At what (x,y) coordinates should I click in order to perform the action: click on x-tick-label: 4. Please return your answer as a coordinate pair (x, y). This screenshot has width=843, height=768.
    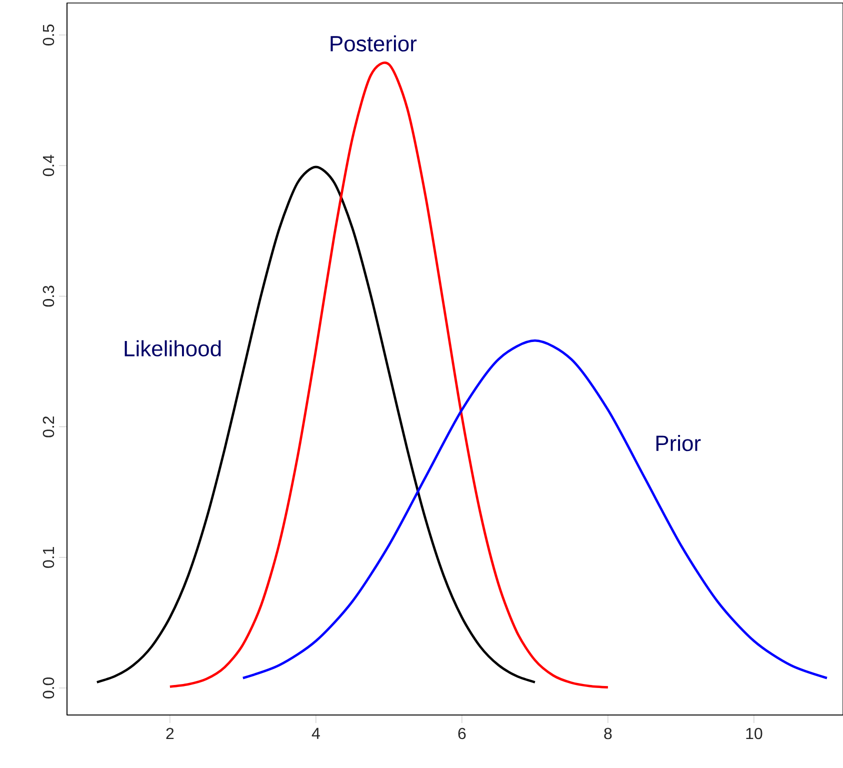
    Looking at the image, I should click on (316, 733).